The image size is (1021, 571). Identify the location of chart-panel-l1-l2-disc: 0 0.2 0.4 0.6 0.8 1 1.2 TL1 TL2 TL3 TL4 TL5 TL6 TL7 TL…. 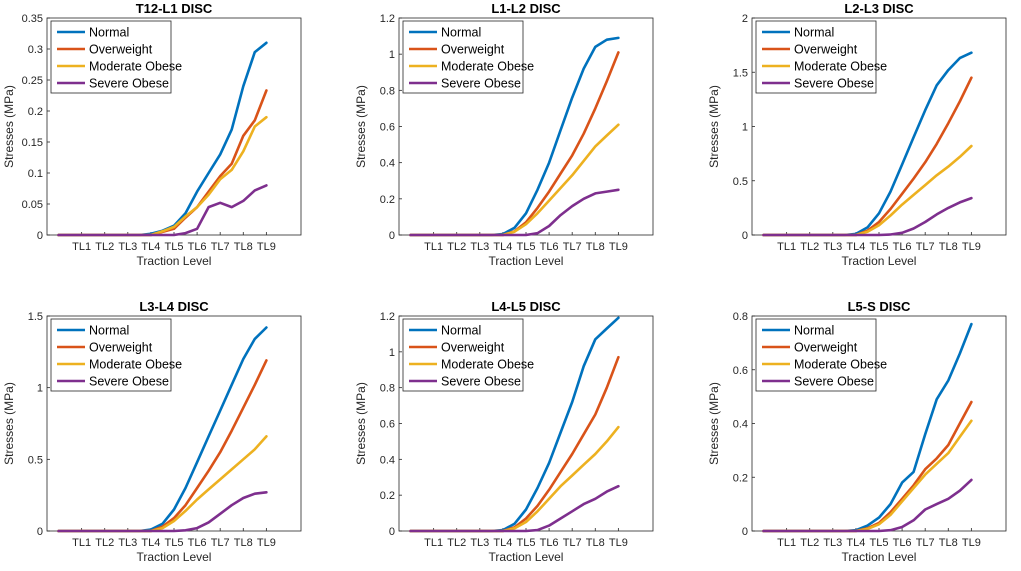
(504, 134).